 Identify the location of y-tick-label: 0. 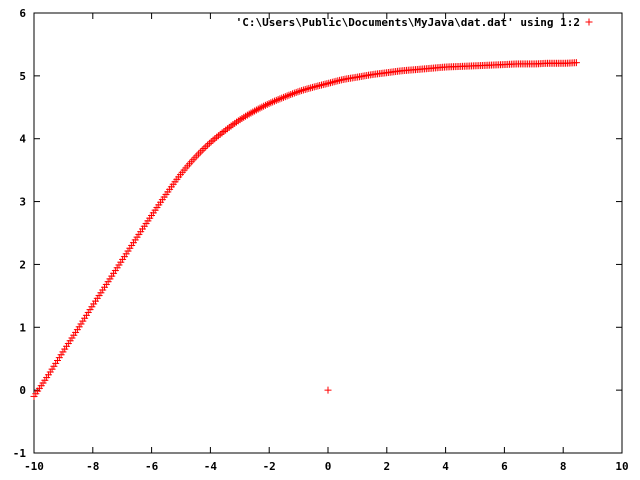
(22, 390).